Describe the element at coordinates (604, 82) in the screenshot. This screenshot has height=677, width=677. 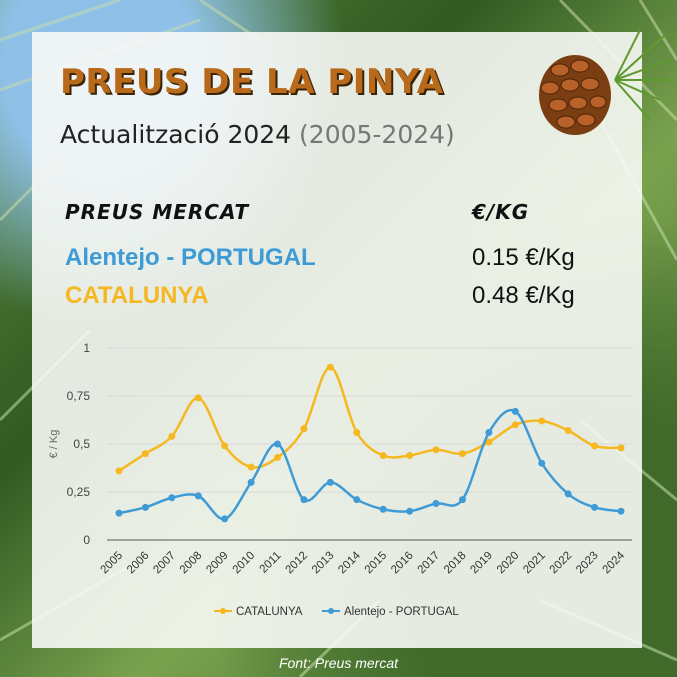
I see `pine-cone-icon` at that location.